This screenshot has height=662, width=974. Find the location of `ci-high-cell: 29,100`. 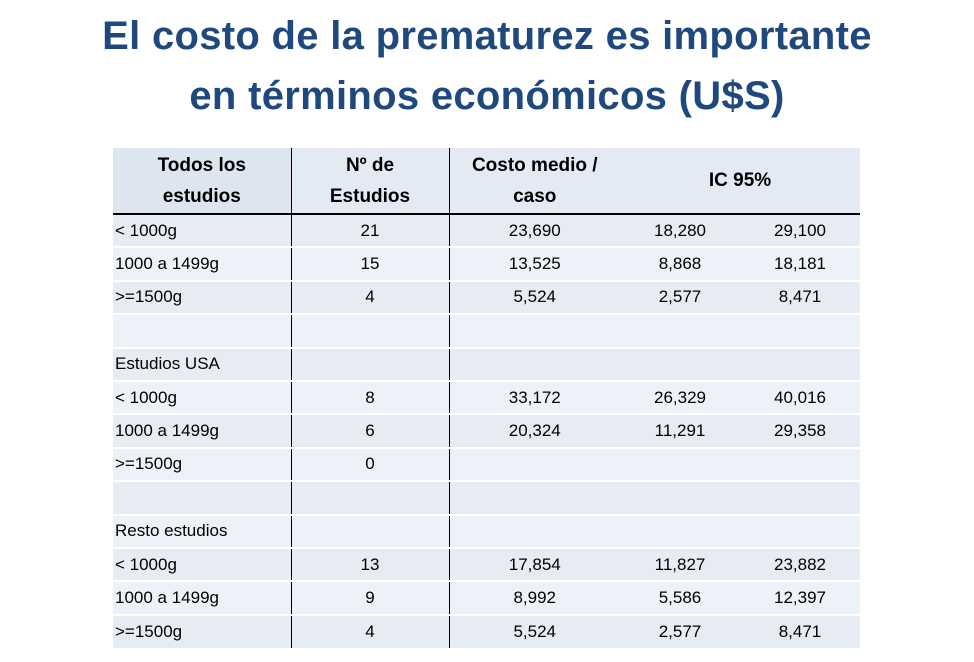

ci-high-cell: 29,100 is located at coordinates (800, 230).